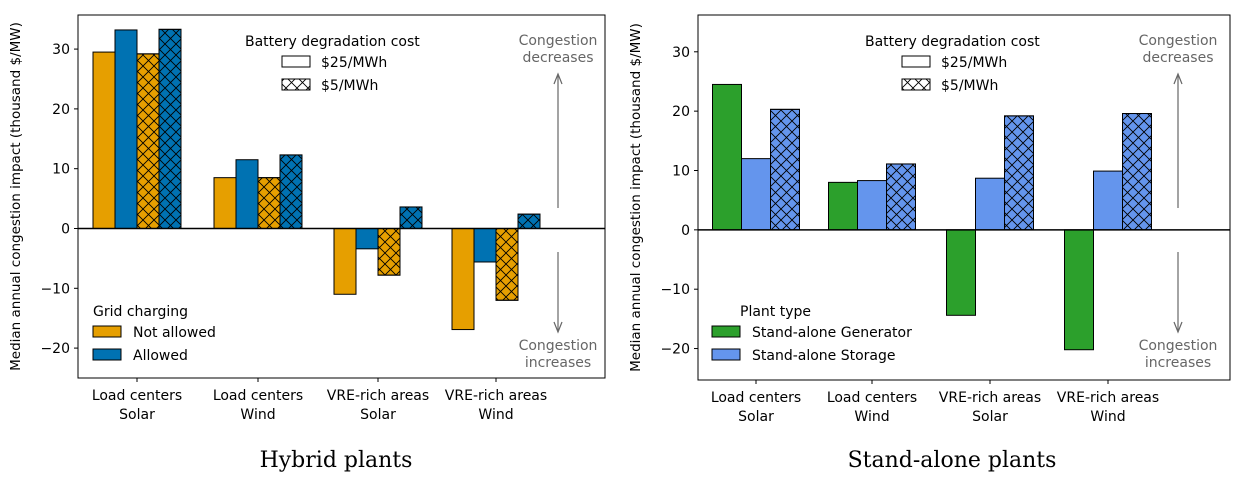 This screenshot has width=1245, height=485. I want to click on chart-title: Hybrid plants, so click(336, 460).